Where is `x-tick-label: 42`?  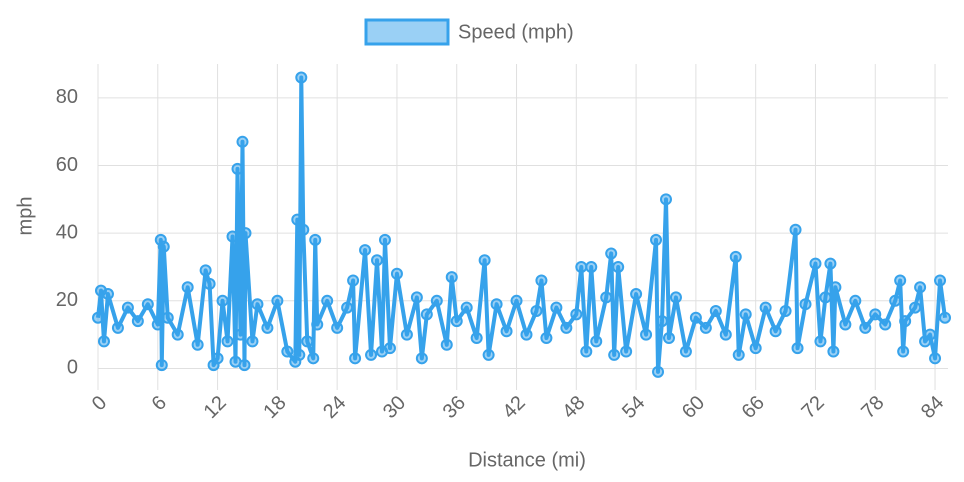 x-tick-label: 42 is located at coordinates (514, 407).